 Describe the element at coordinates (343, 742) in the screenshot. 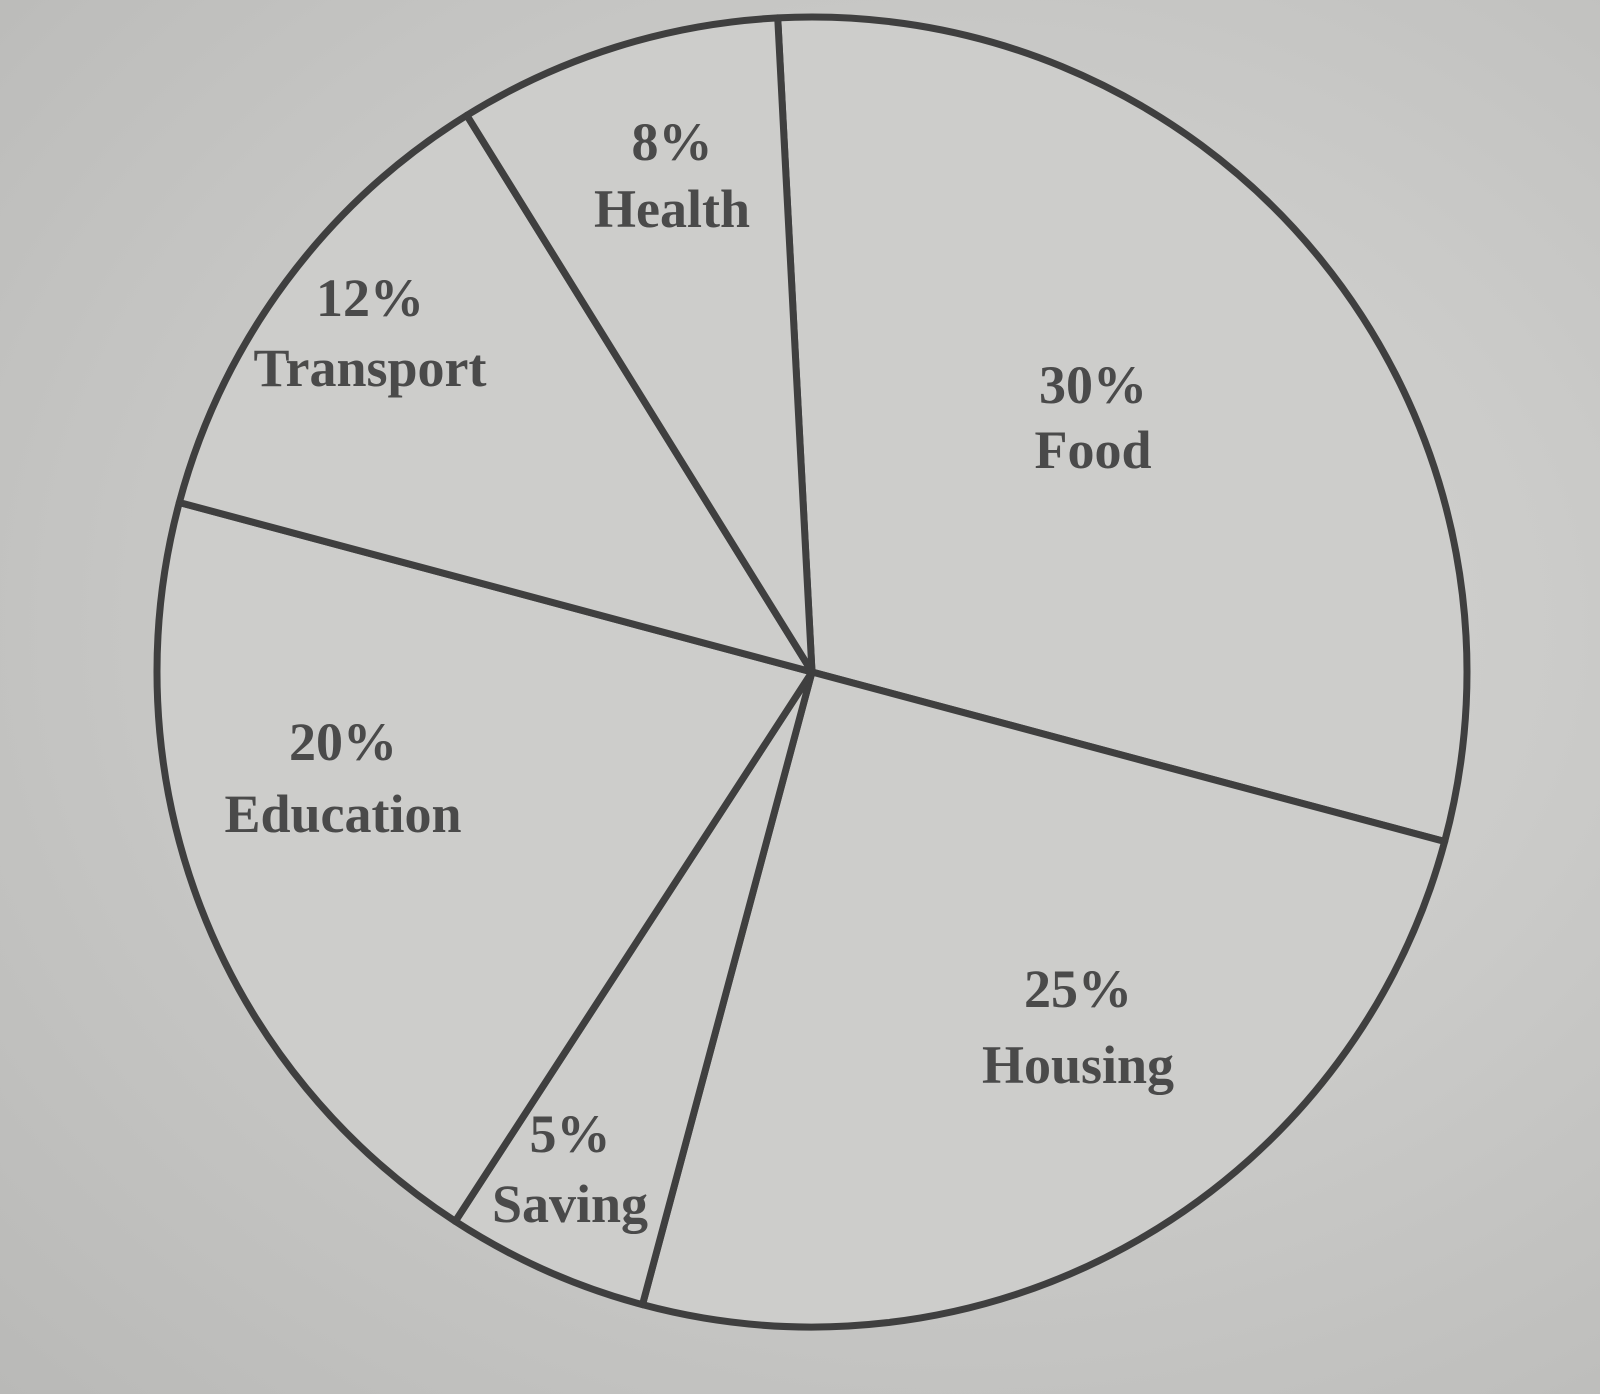

I see `pie-percent-label-education: 20%` at that location.